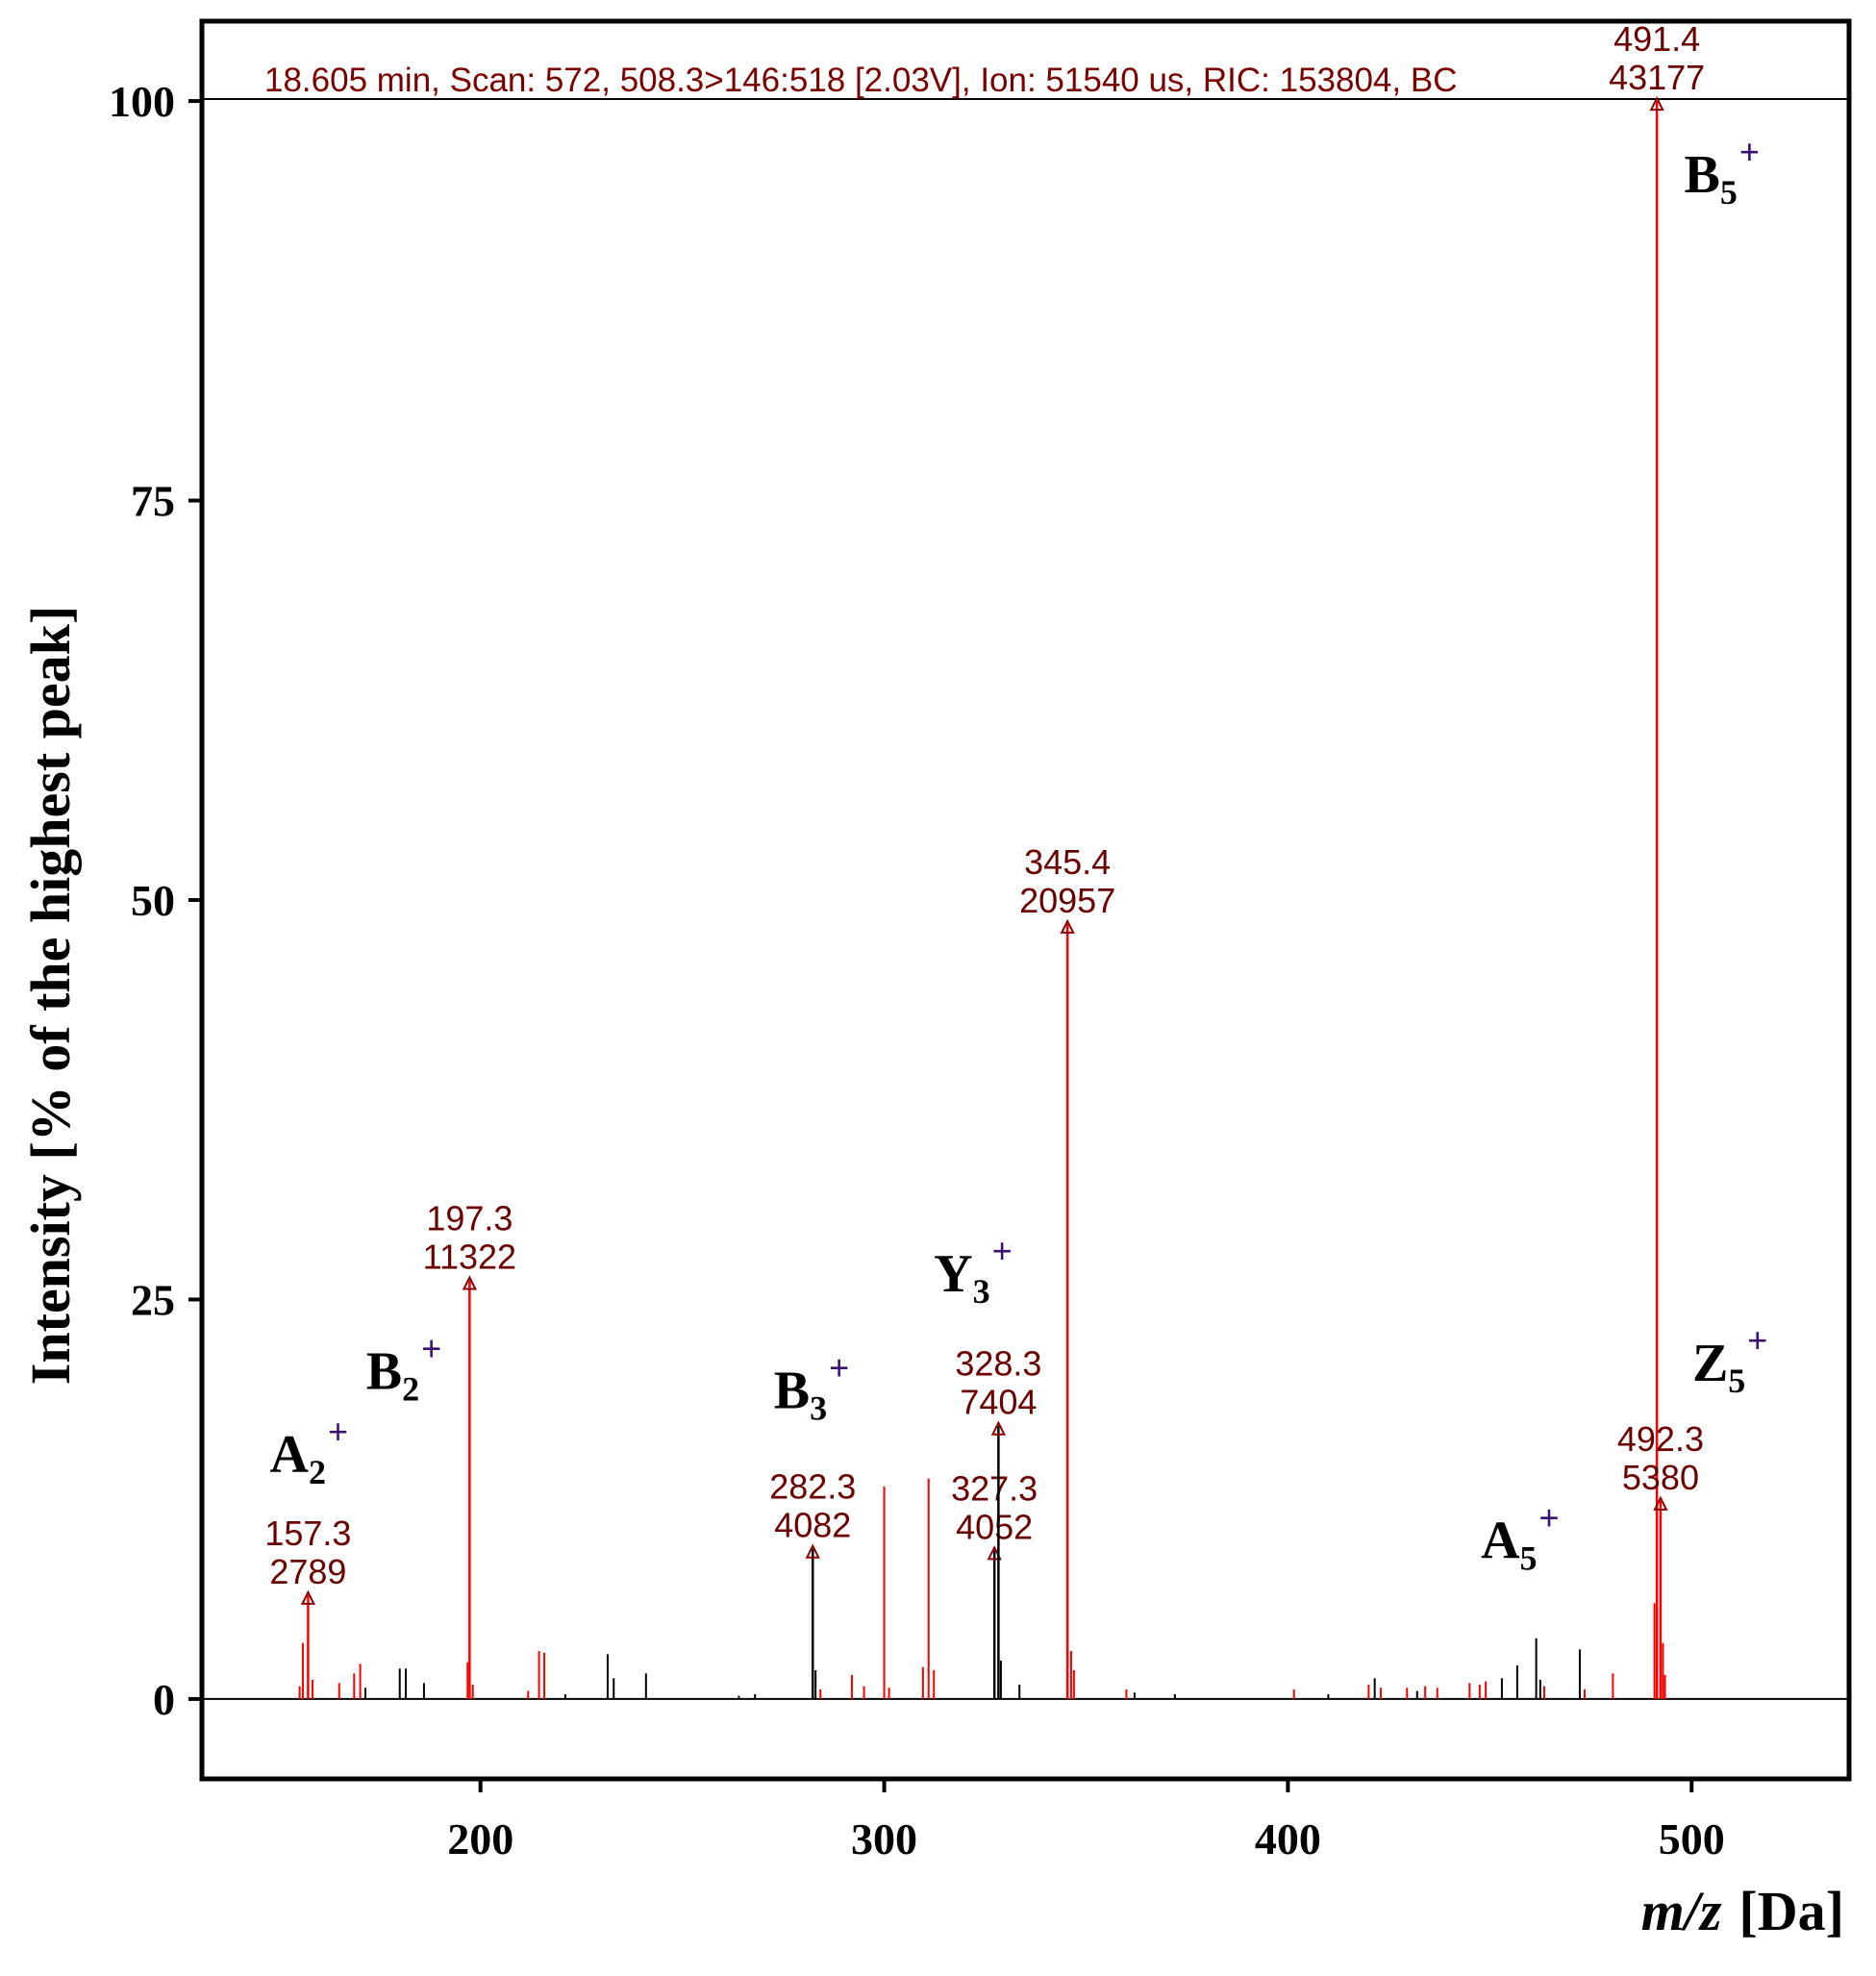  What do you see at coordinates (953, 1274) in the screenshot?
I see `ion-letter: Y` at bounding box center [953, 1274].